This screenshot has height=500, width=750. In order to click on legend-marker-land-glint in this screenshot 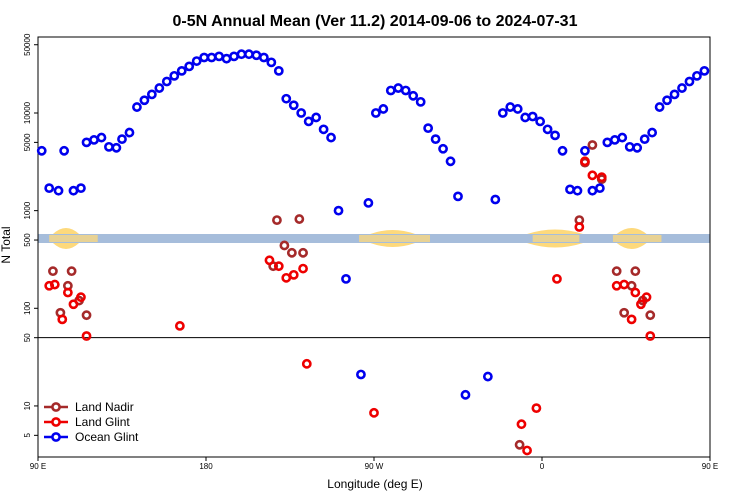, I will do `click(56, 422)`.